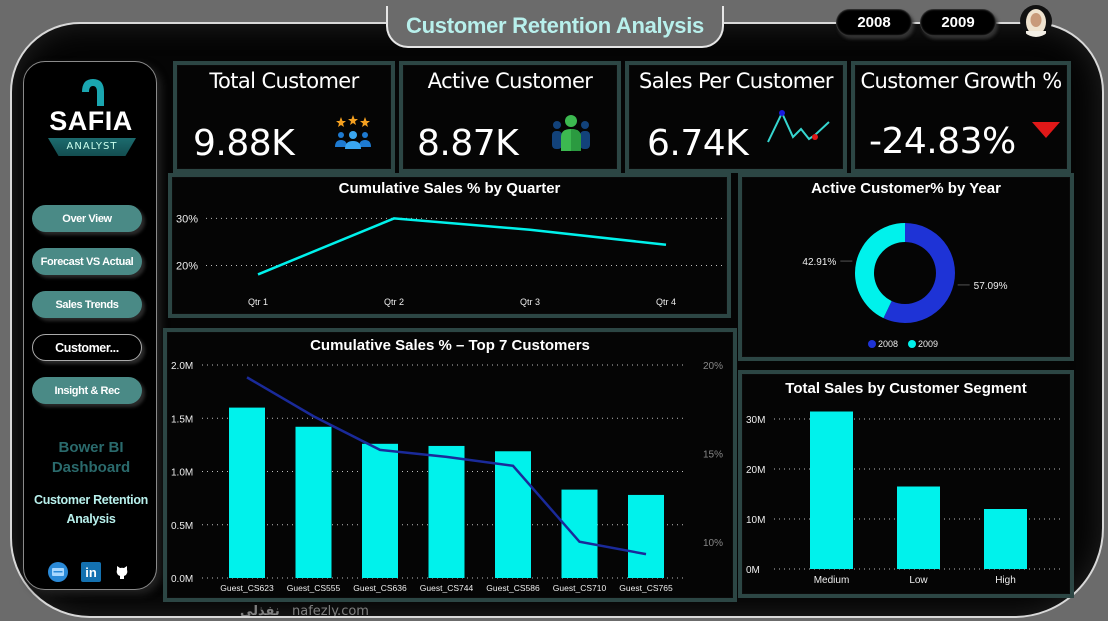 This screenshot has height=621, width=1108. What do you see at coordinates (819, 262) in the screenshot?
I see `data-label: 42.91%` at bounding box center [819, 262].